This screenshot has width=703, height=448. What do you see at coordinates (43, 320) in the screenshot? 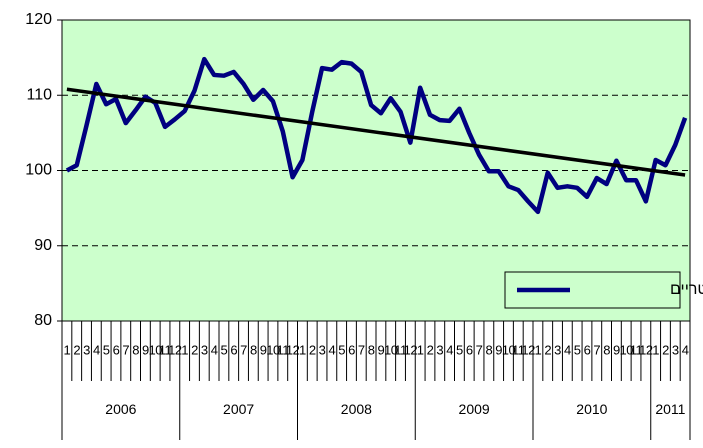
I see `y-tick-label: 80` at bounding box center [43, 320].